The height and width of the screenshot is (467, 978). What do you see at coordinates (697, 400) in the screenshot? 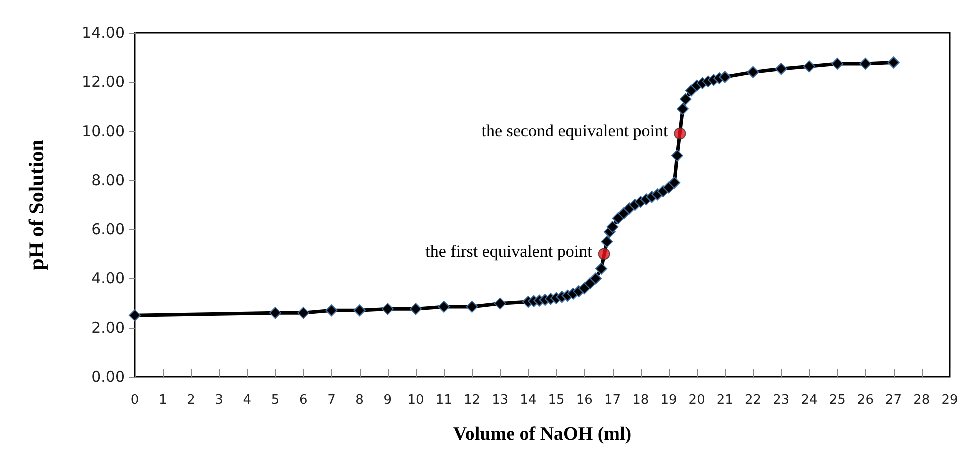
I see `x-tick-label: 20` at bounding box center [697, 400].